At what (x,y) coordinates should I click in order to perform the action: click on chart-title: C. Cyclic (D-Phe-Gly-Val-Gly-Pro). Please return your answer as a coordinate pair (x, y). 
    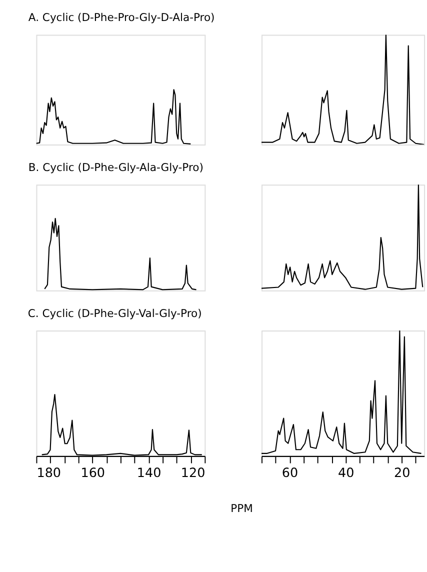
    Looking at the image, I should click on (115, 313).